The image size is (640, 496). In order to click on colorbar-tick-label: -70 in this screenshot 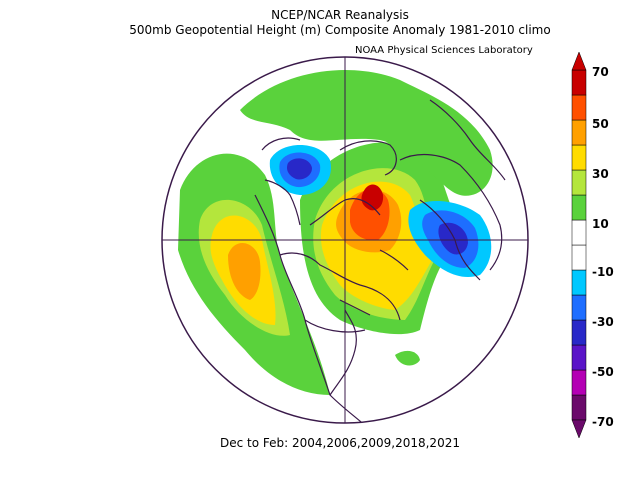, I will do `click(603, 422)`.